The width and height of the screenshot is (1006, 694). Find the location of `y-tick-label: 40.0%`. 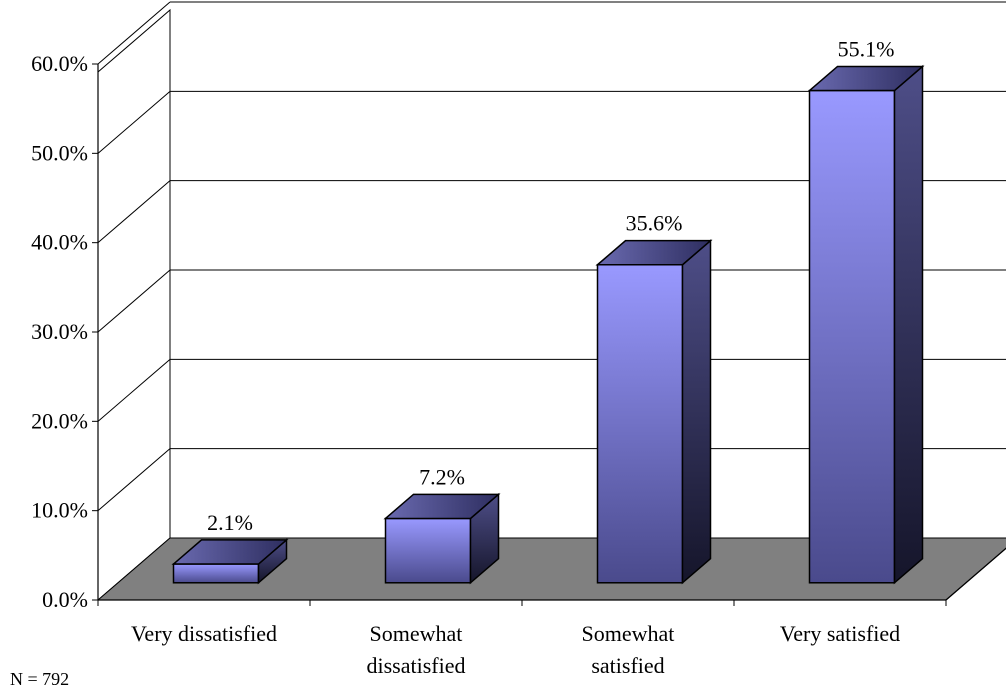

y-tick-label: 40.0% is located at coordinates (59, 242).